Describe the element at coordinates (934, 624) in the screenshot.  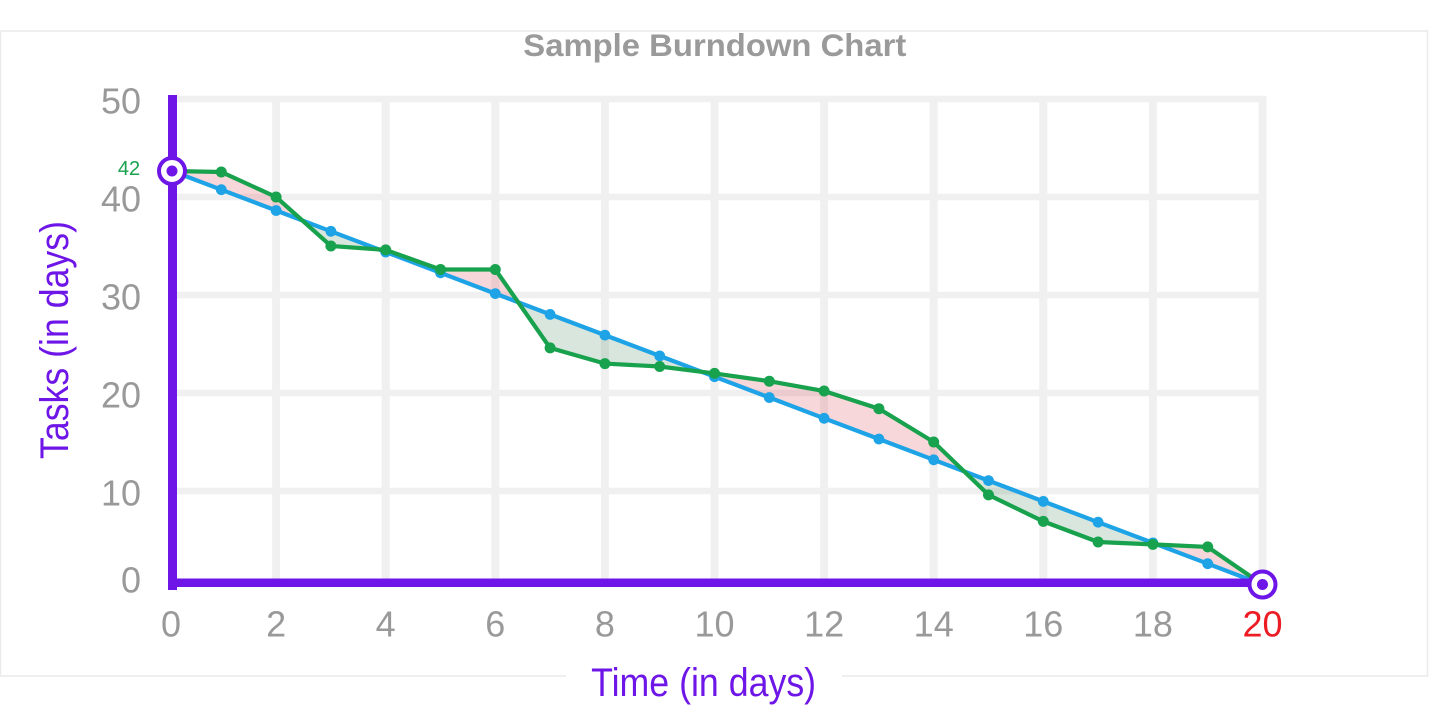
I see `svg-text: 14` at that location.